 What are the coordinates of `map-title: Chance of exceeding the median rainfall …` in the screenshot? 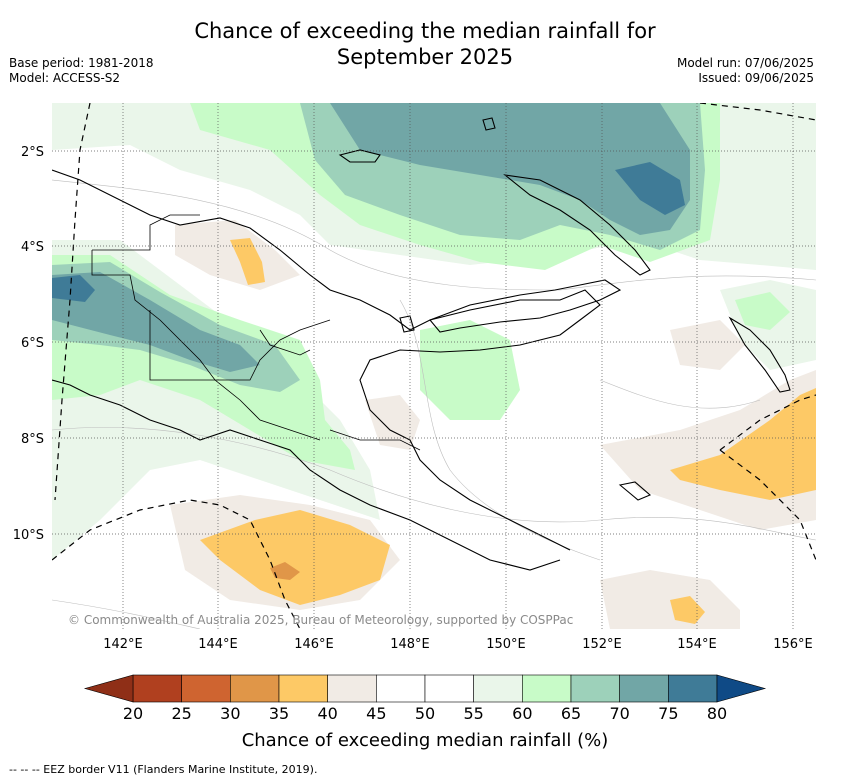 It's located at (425, 44).